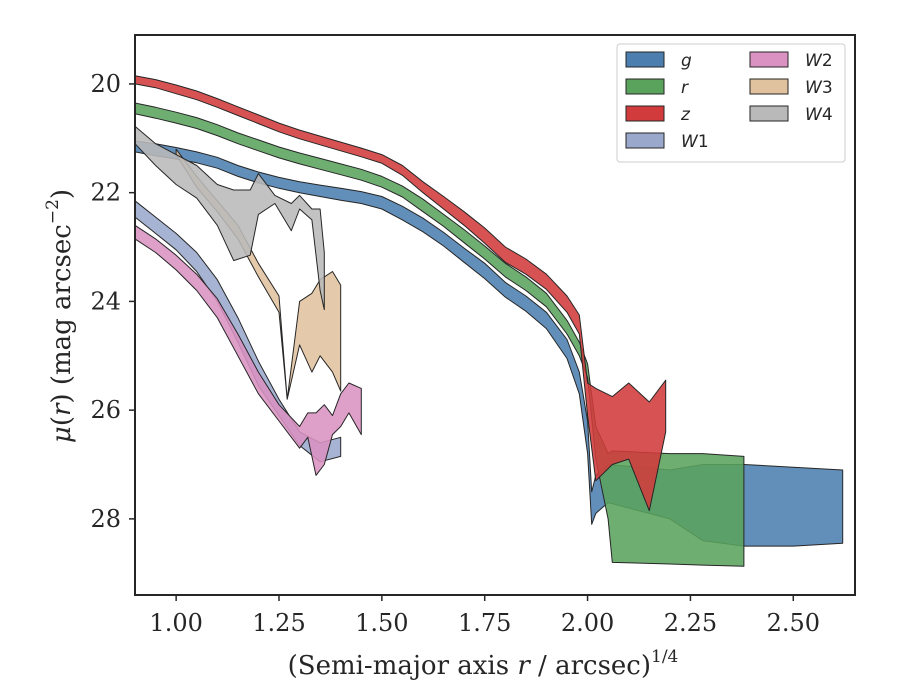 This screenshot has width=900, height=700. I want to click on x-axis-label-sup: 1/4, so click(664, 657).